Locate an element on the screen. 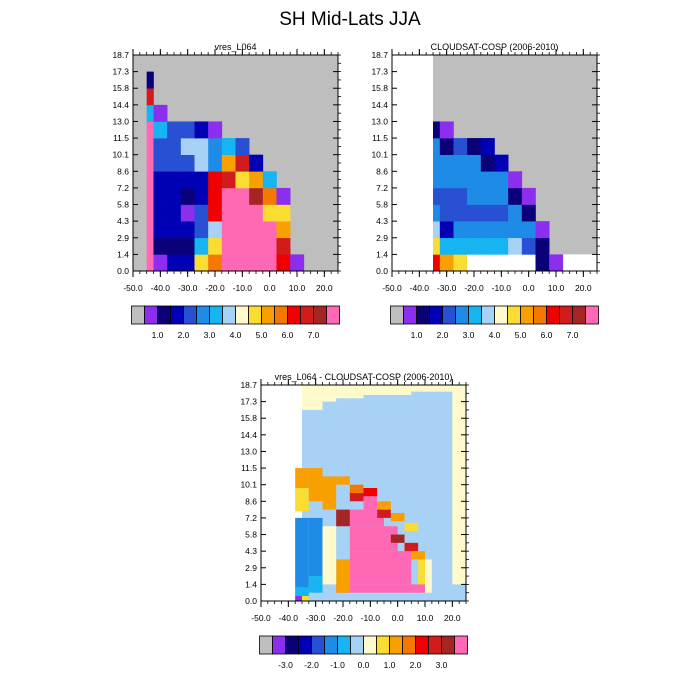  x-tick-label: -40.0 is located at coordinates (161, 288).